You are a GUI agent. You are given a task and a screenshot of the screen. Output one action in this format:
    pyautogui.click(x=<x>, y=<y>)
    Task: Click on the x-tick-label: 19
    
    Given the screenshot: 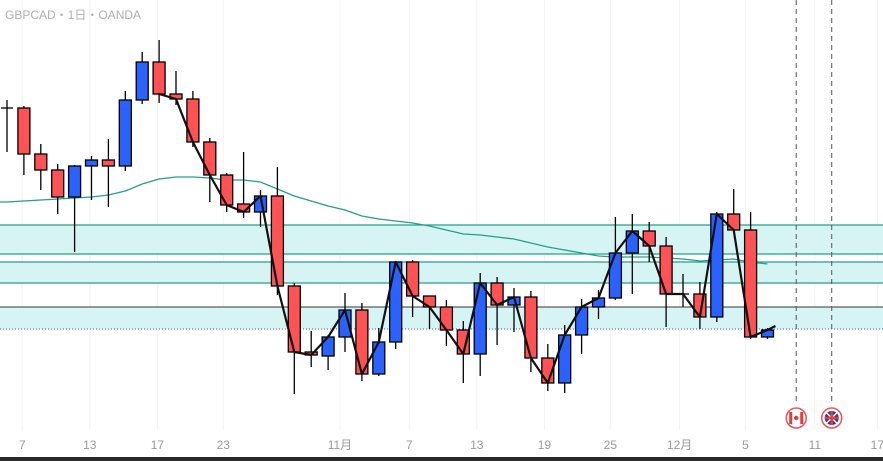 What is the action you would take?
    pyautogui.click(x=545, y=445)
    